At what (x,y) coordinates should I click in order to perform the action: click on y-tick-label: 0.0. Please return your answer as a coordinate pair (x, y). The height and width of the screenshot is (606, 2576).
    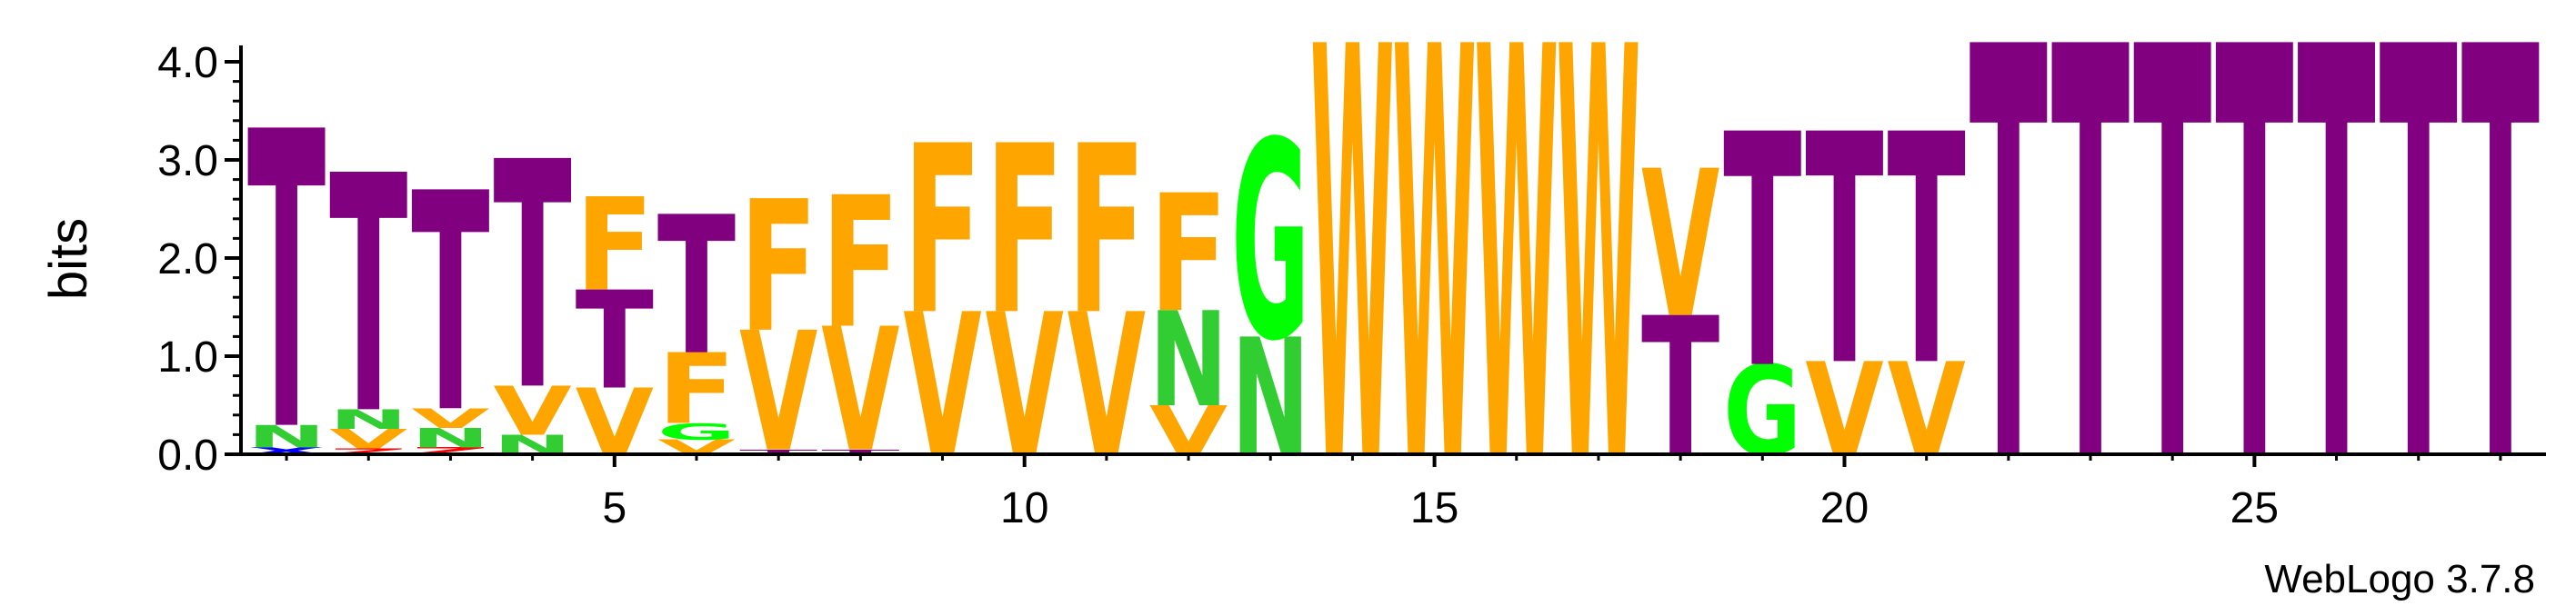
    Looking at the image, I should click on (188, 456).